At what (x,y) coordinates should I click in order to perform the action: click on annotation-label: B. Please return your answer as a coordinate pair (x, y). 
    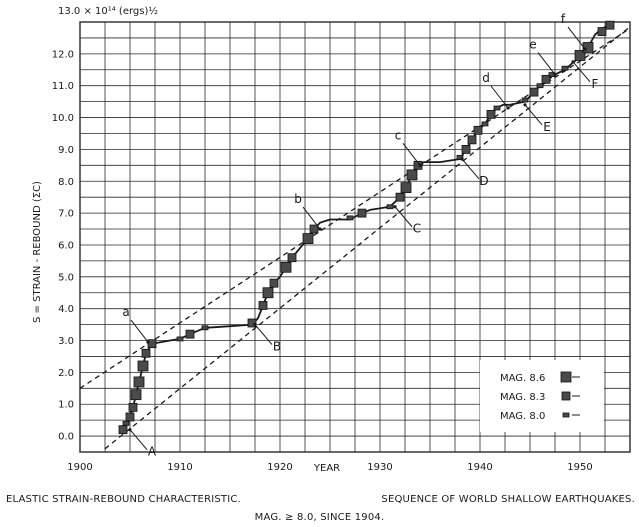
    Looking at the image, I should click on (277, 347).